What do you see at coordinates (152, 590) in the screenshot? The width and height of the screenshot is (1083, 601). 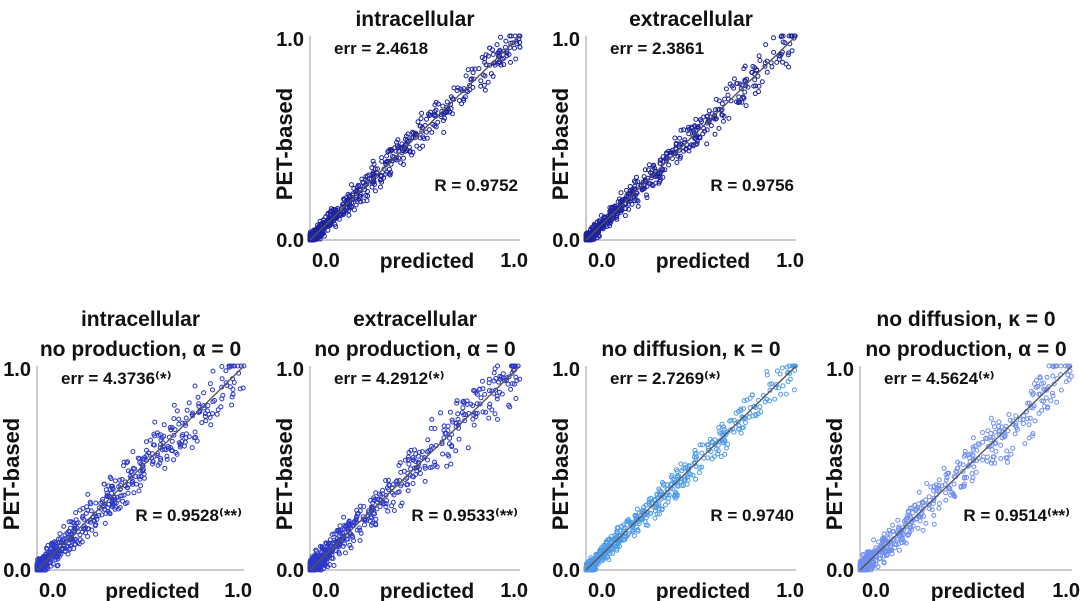 I see `x-axis-label: predicted` at bounding box center [152, 590].